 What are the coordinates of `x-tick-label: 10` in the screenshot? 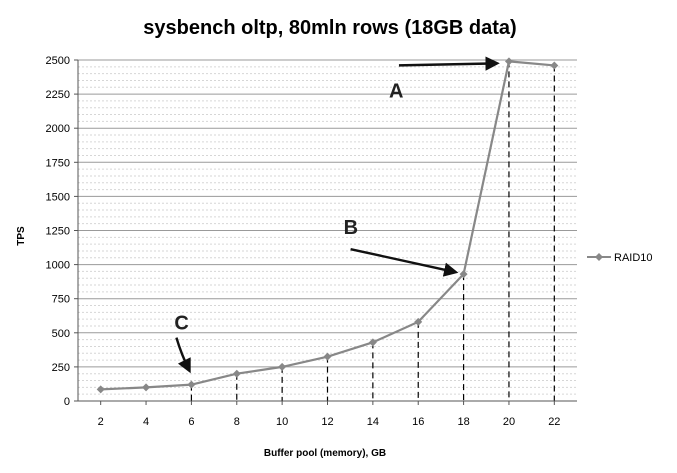 It's located at (282, 422).